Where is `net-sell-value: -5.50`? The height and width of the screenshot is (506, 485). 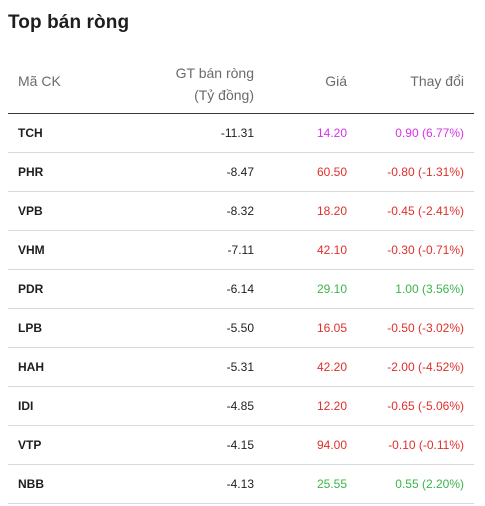 net-sell-value: -5.50 is located at coordinates (240, 328).